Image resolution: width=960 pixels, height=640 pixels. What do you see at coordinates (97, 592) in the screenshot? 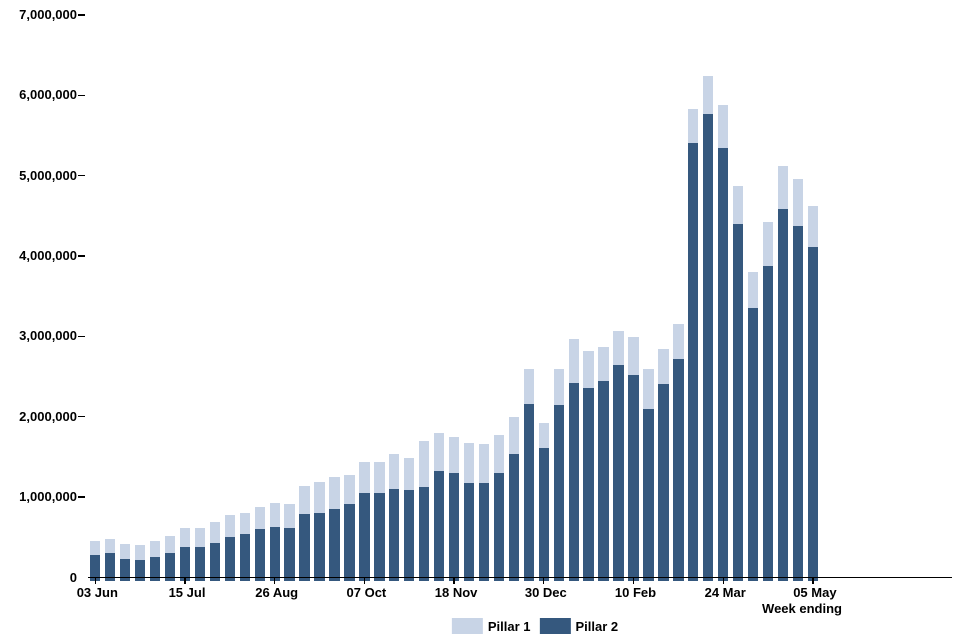
I see `x-axis-label: 03 Jun` at bounding box center [97, 592].